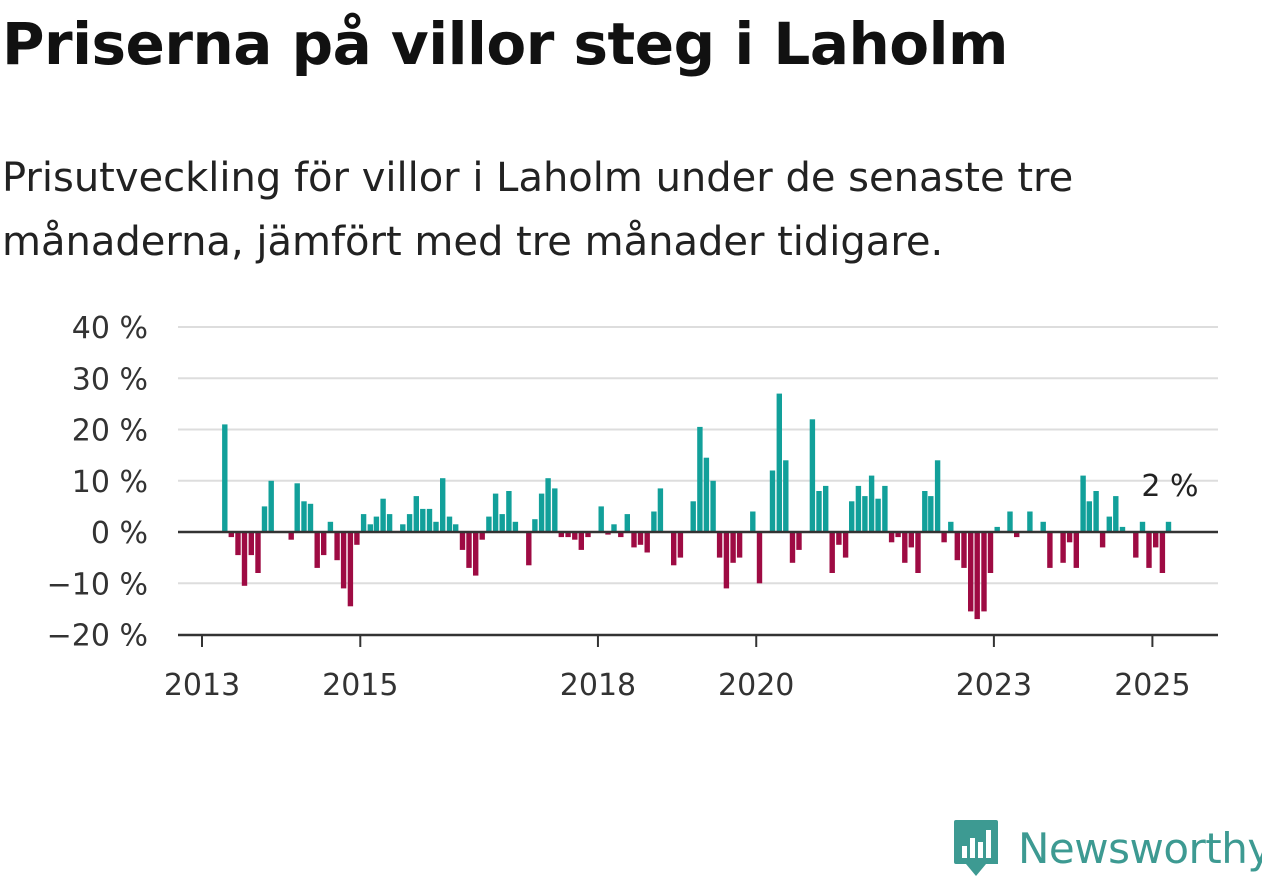 Image resolution: width=1262 pixels, height=879 pixels. What do you see at coordinates (110, 328) in the screenshot?
I see `y-tick-label: 40 %` at bounding box center [110, 328].